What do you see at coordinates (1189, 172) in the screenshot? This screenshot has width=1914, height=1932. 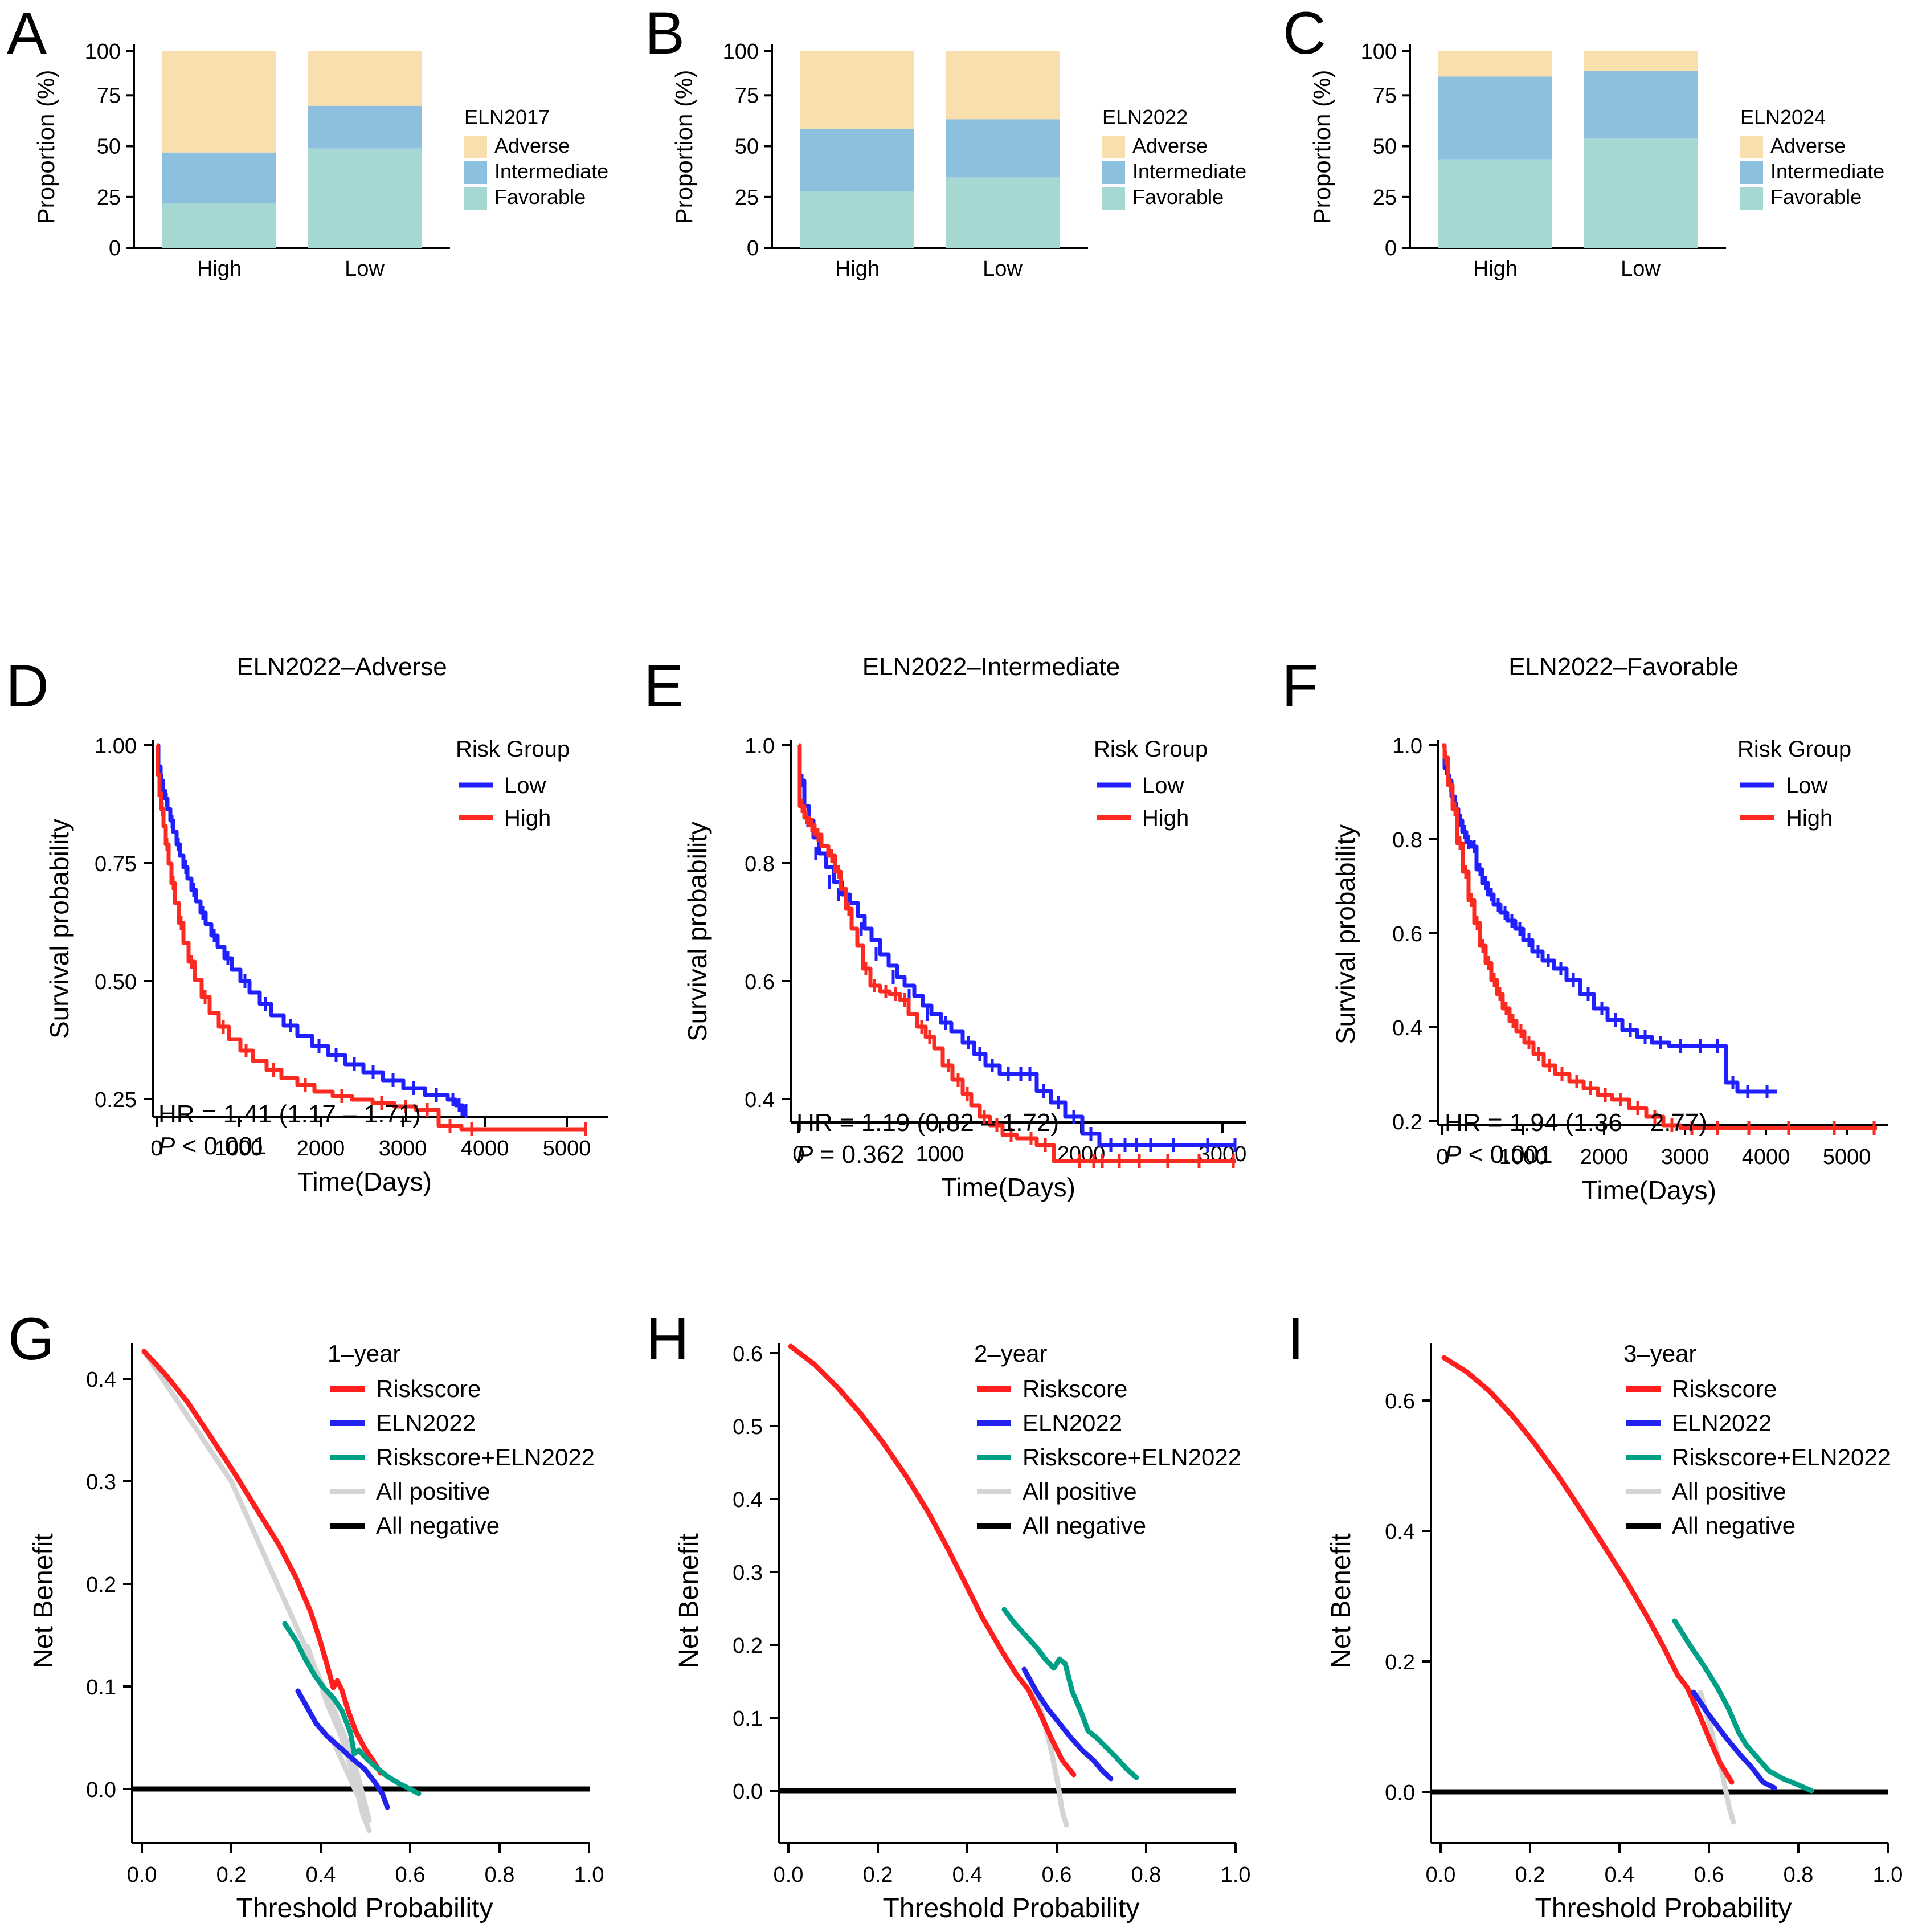 I see `legend-label-b-intermediate: Intermediate` at bounding box center [1189, 172].